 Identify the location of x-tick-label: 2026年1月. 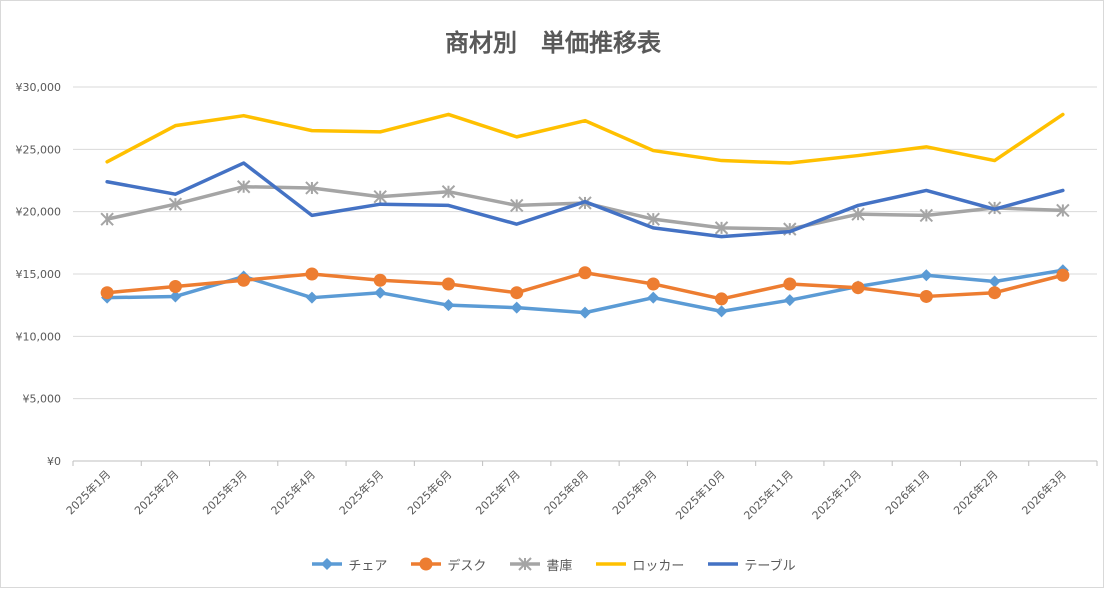
(907, 492).